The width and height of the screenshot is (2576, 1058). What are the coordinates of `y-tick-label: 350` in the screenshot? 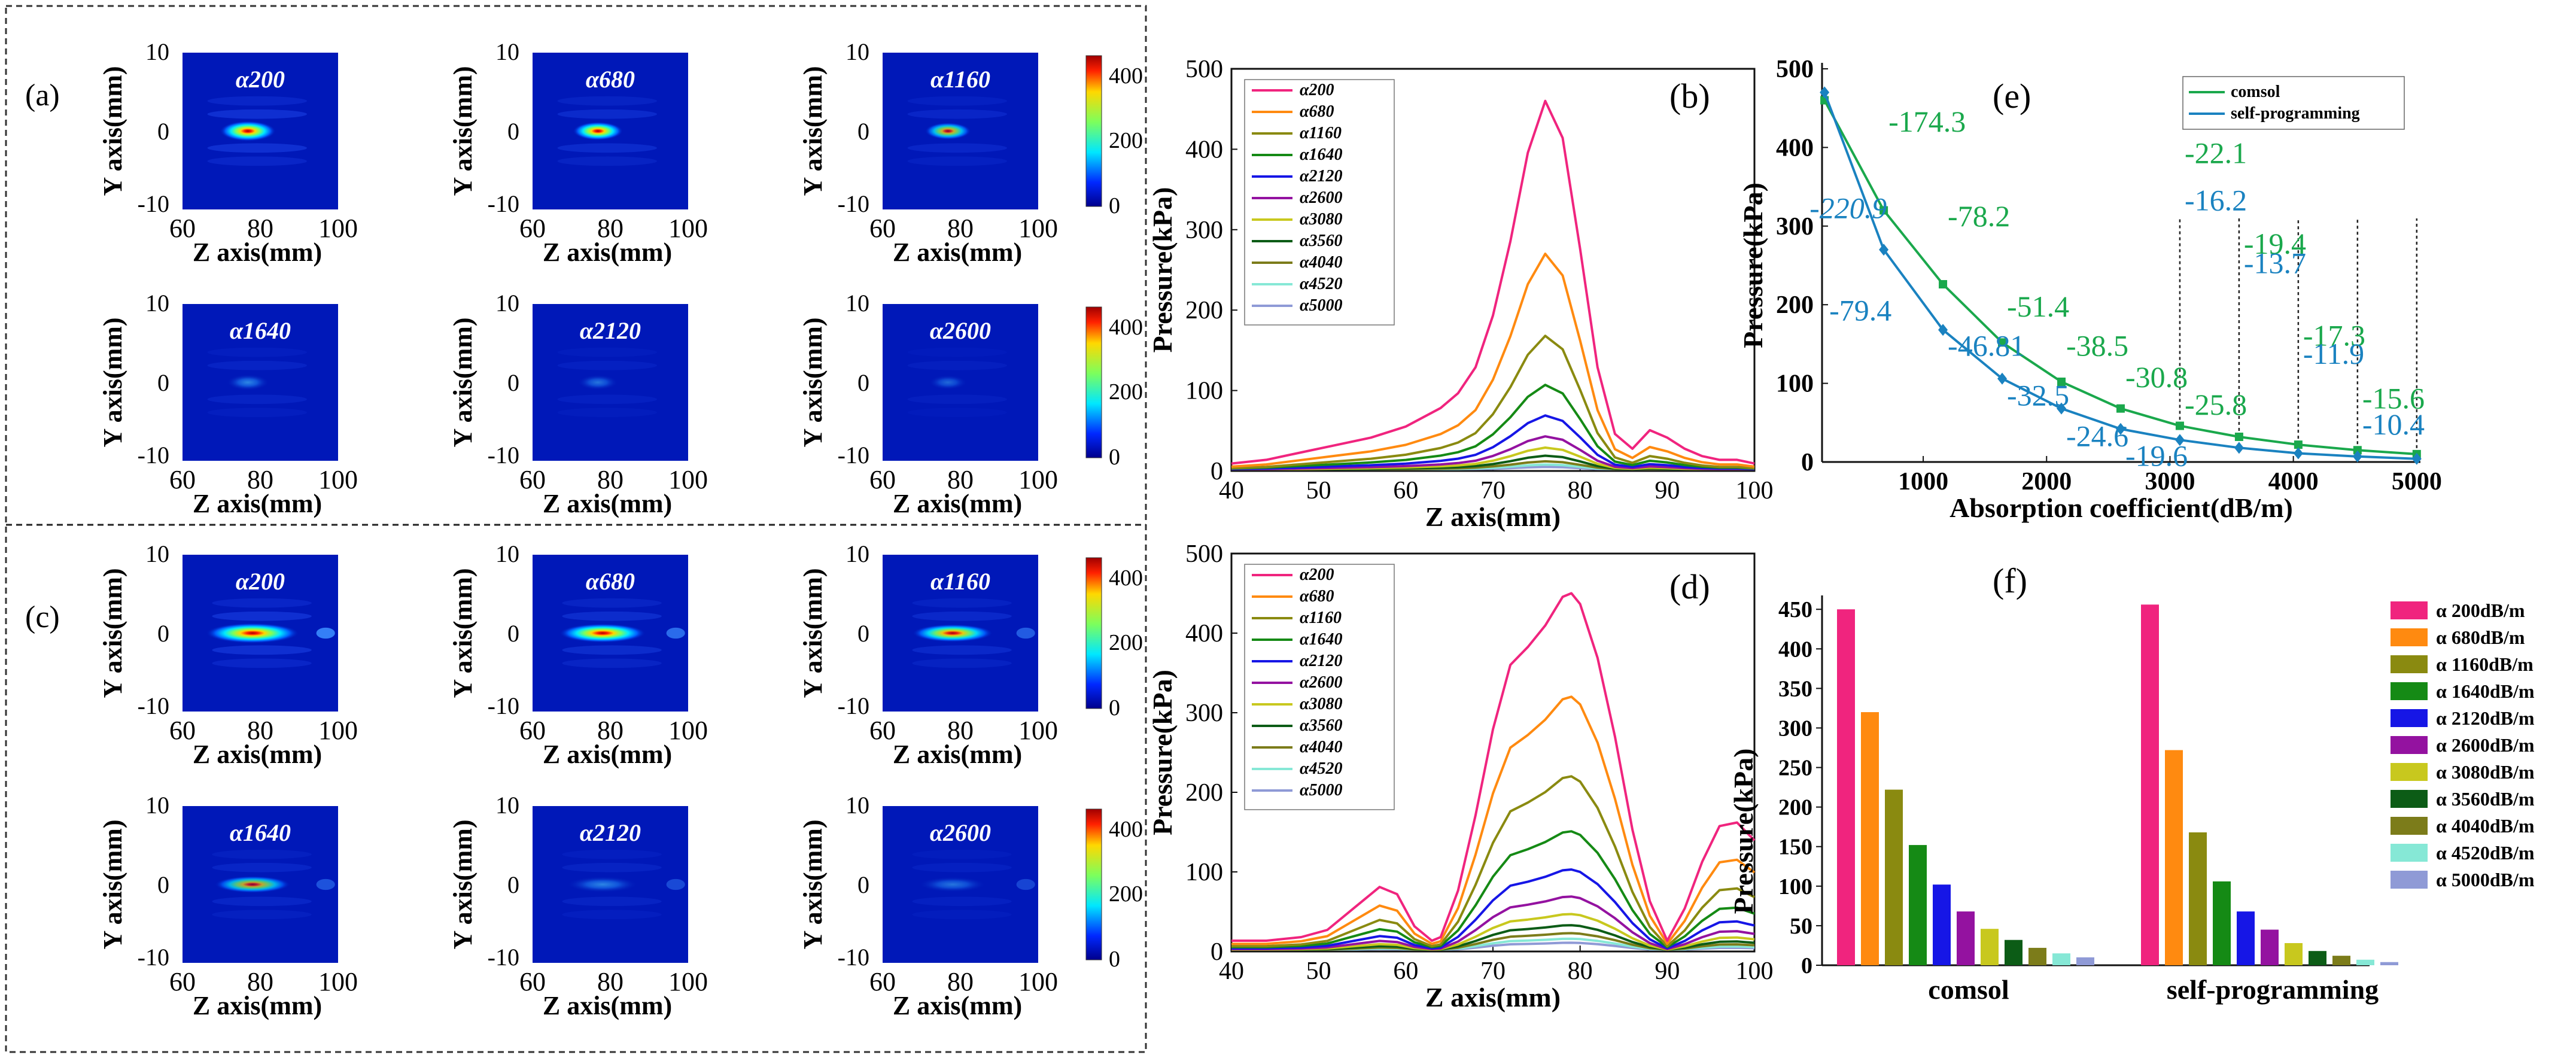 It's located at (1795, 688).